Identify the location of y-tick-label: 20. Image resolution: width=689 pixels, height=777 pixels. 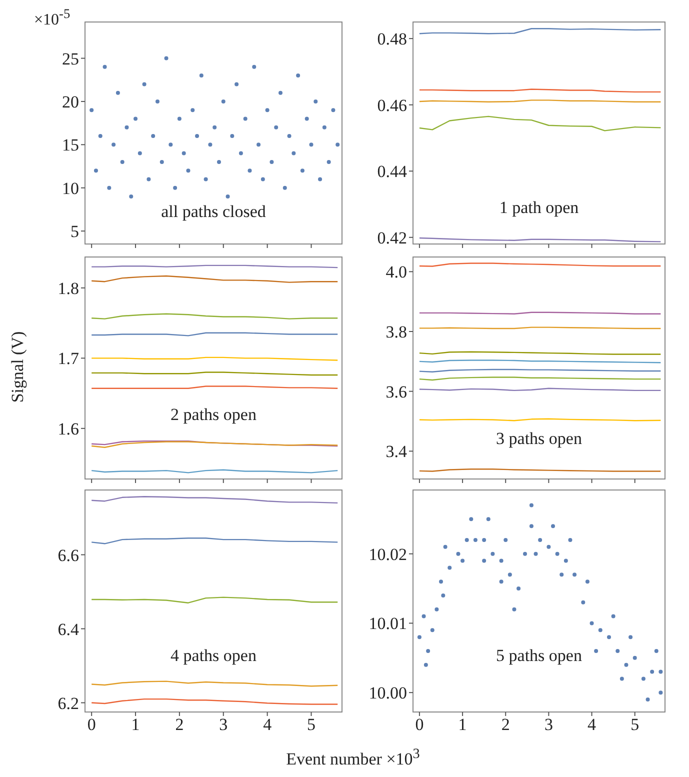
(70, 102).